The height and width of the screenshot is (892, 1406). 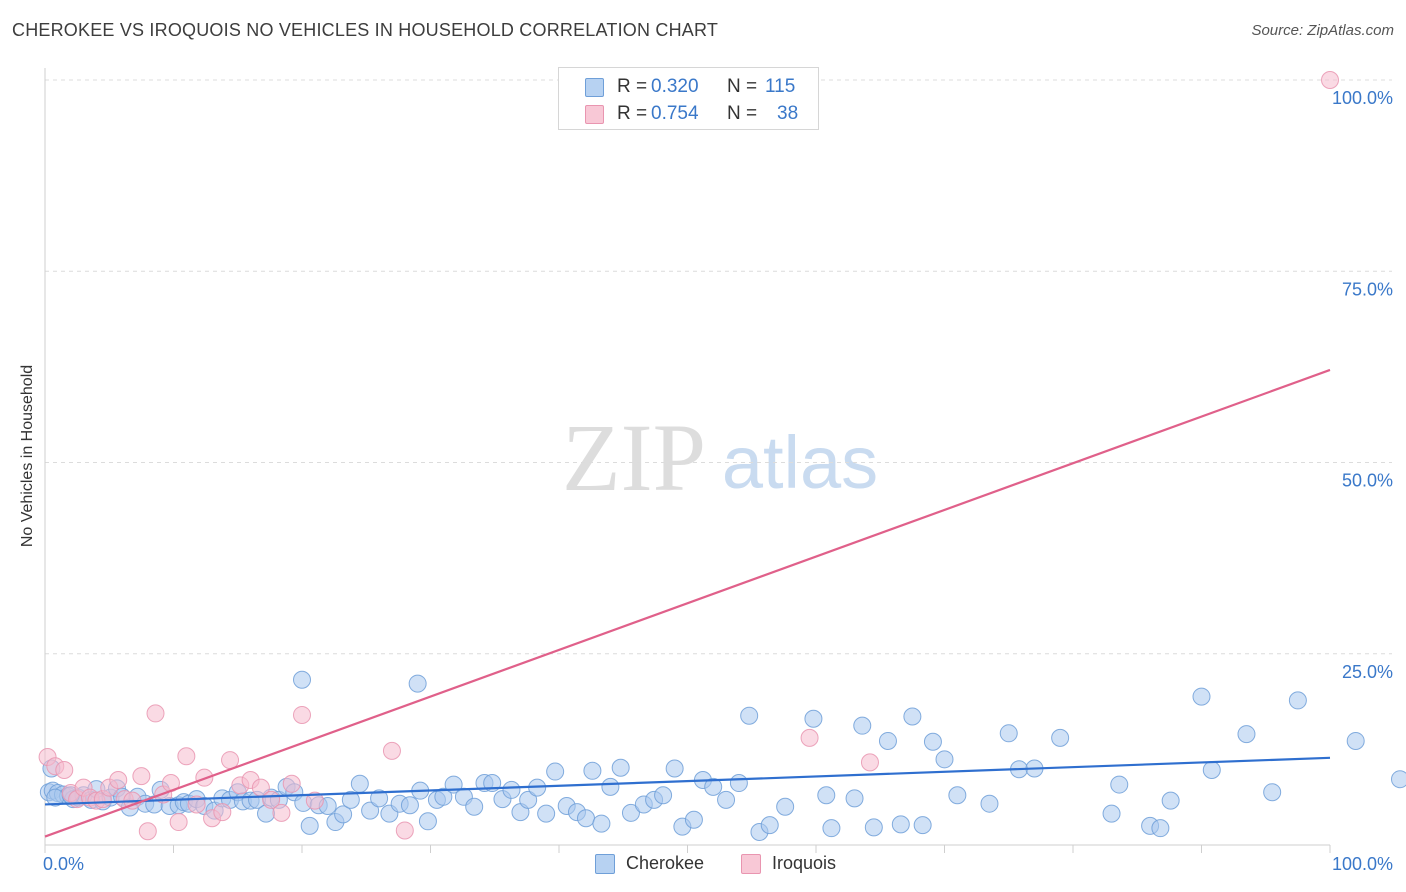 I want to click on cherokee-n-label: N =, so click(x=742, y=86).